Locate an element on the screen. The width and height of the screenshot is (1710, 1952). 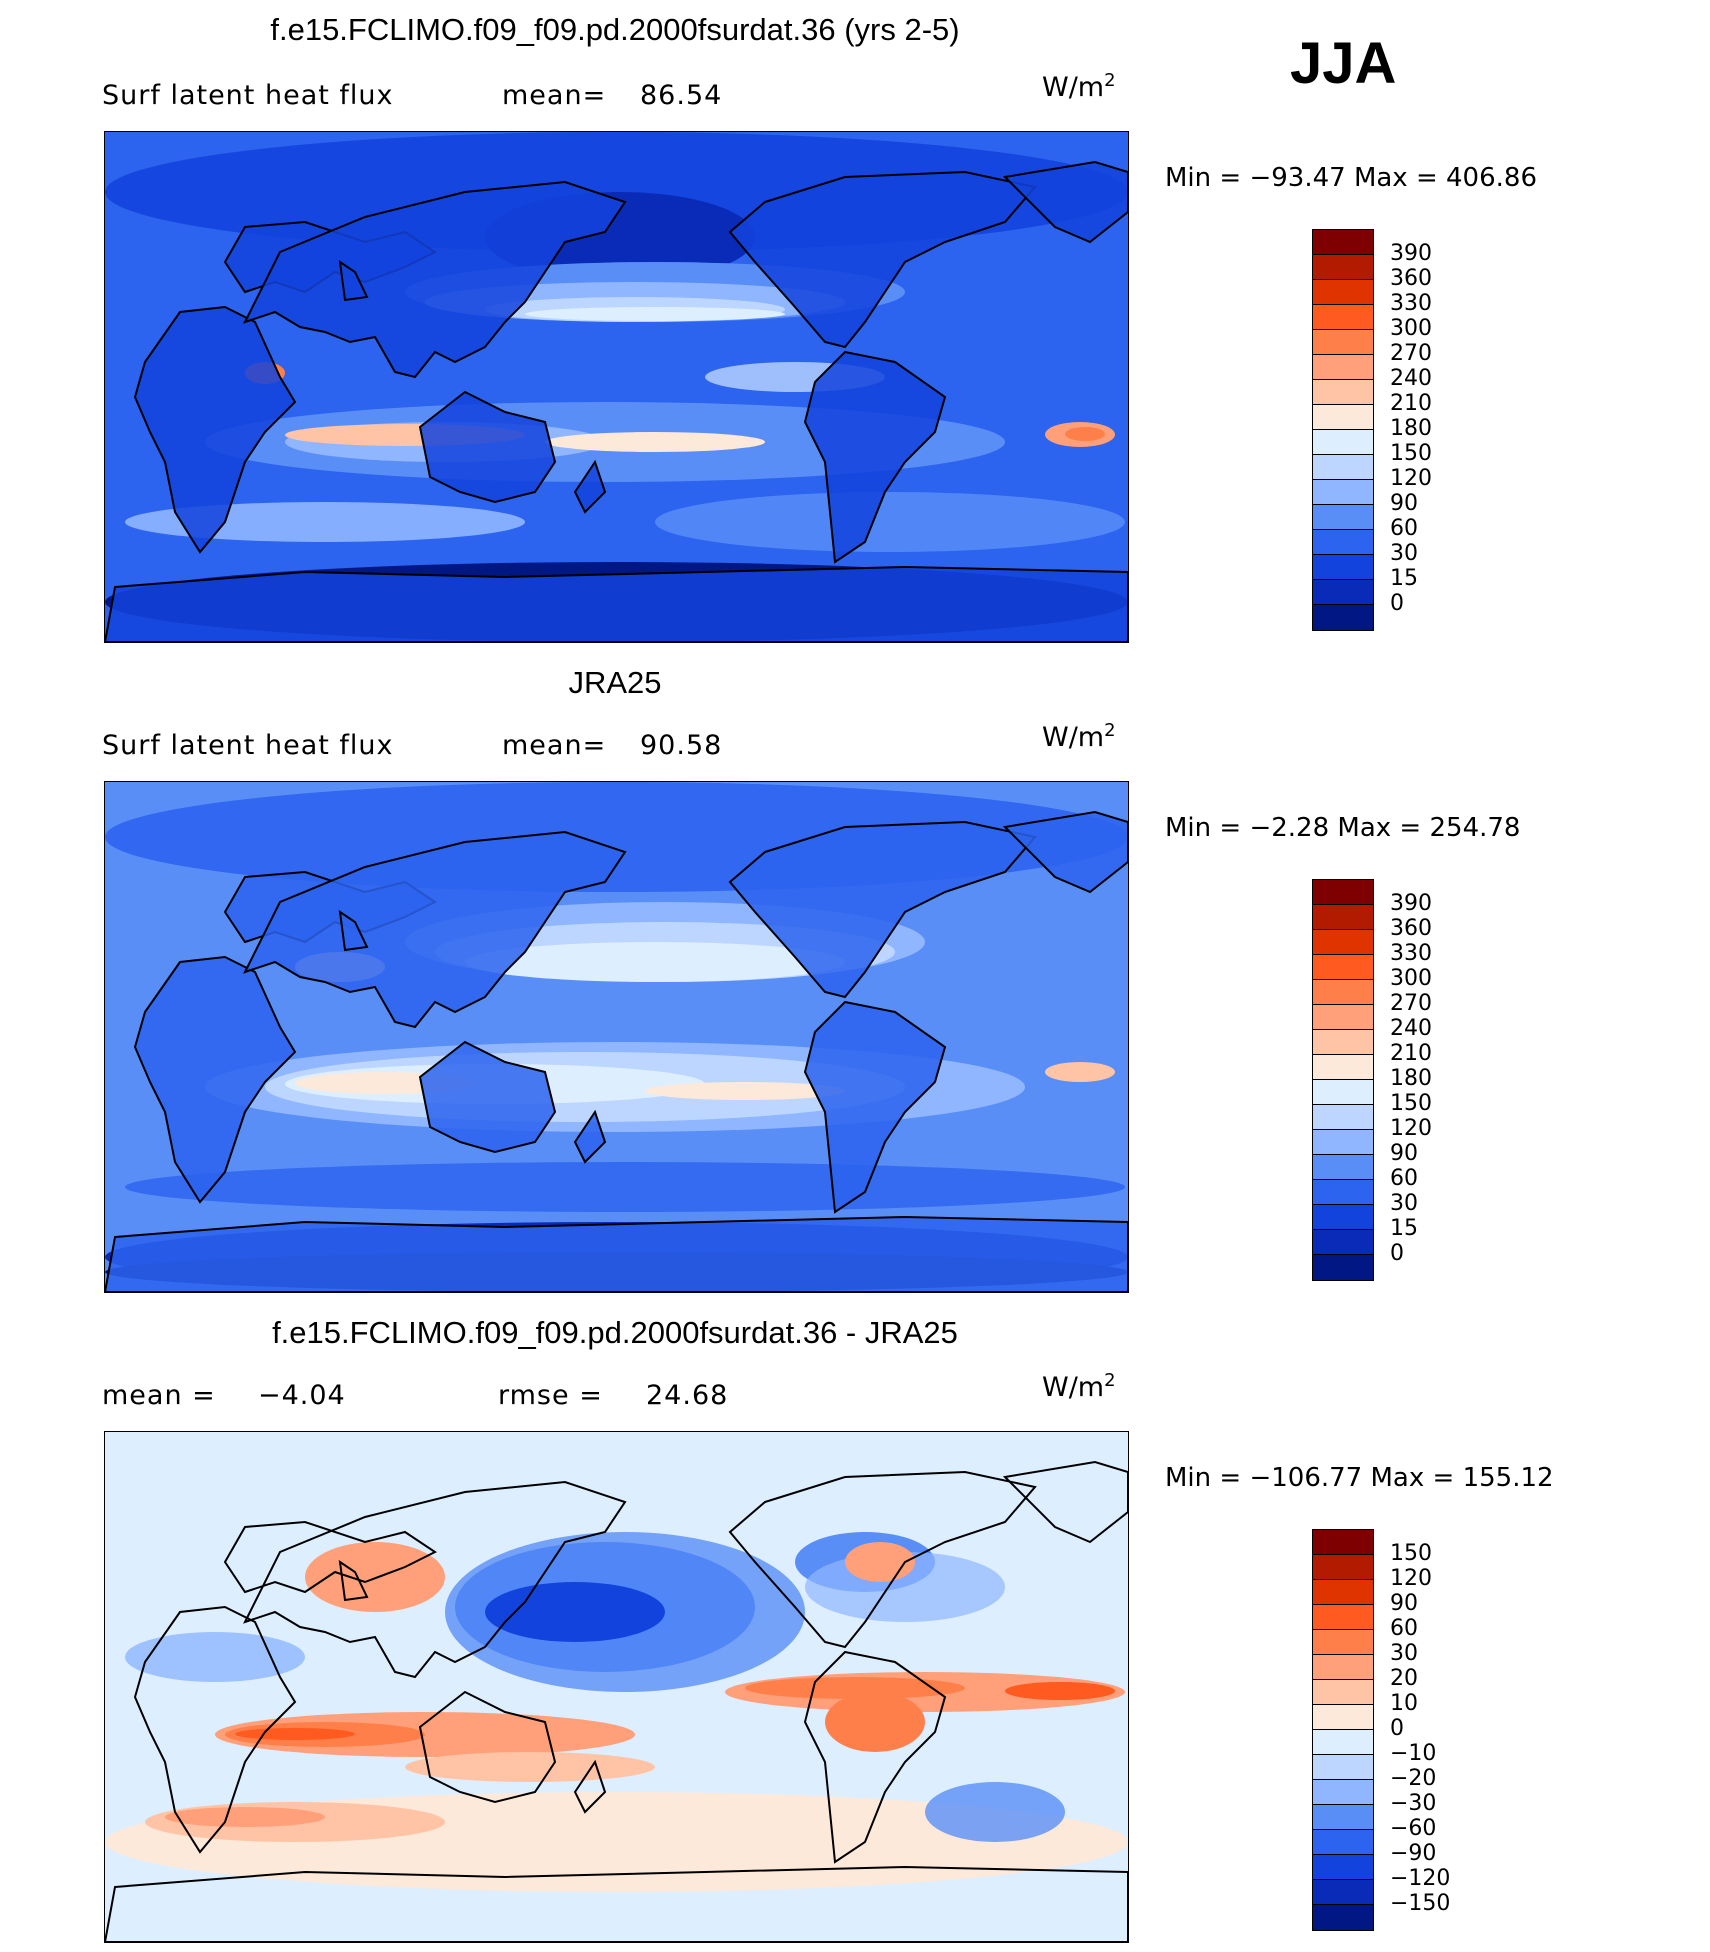
colorbar-tick-label: −20 is located at coordinates (1413, 1778).